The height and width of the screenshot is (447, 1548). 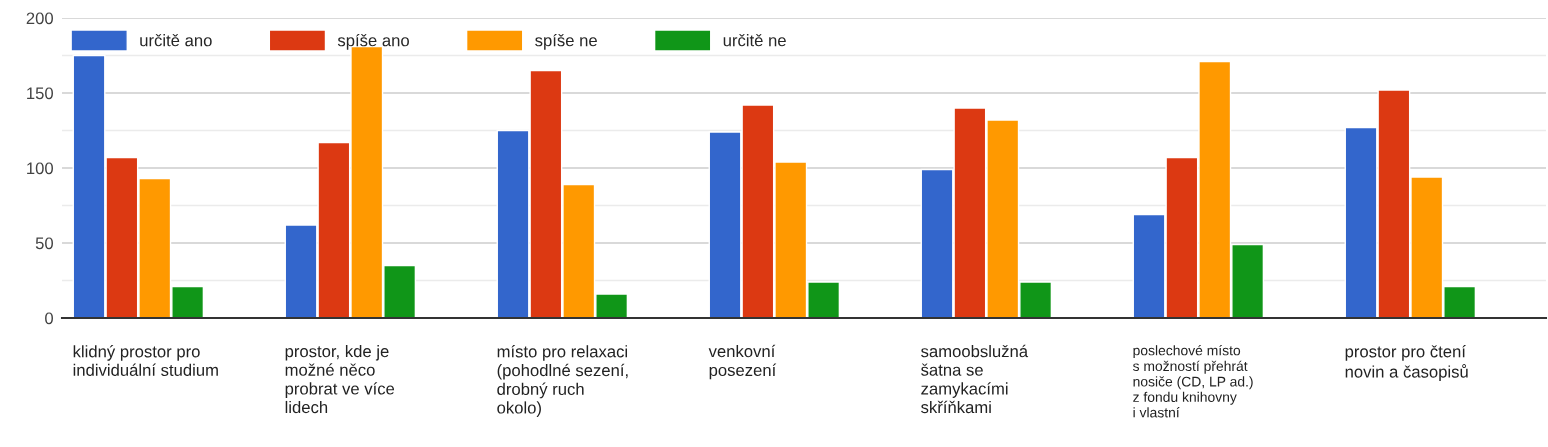 I want to click on x-tick-label: poslechové místo s možností přehrát nosiče (CD, LP ad.) z fondu knihovny i vlastní, so click(x=1192, y=381).